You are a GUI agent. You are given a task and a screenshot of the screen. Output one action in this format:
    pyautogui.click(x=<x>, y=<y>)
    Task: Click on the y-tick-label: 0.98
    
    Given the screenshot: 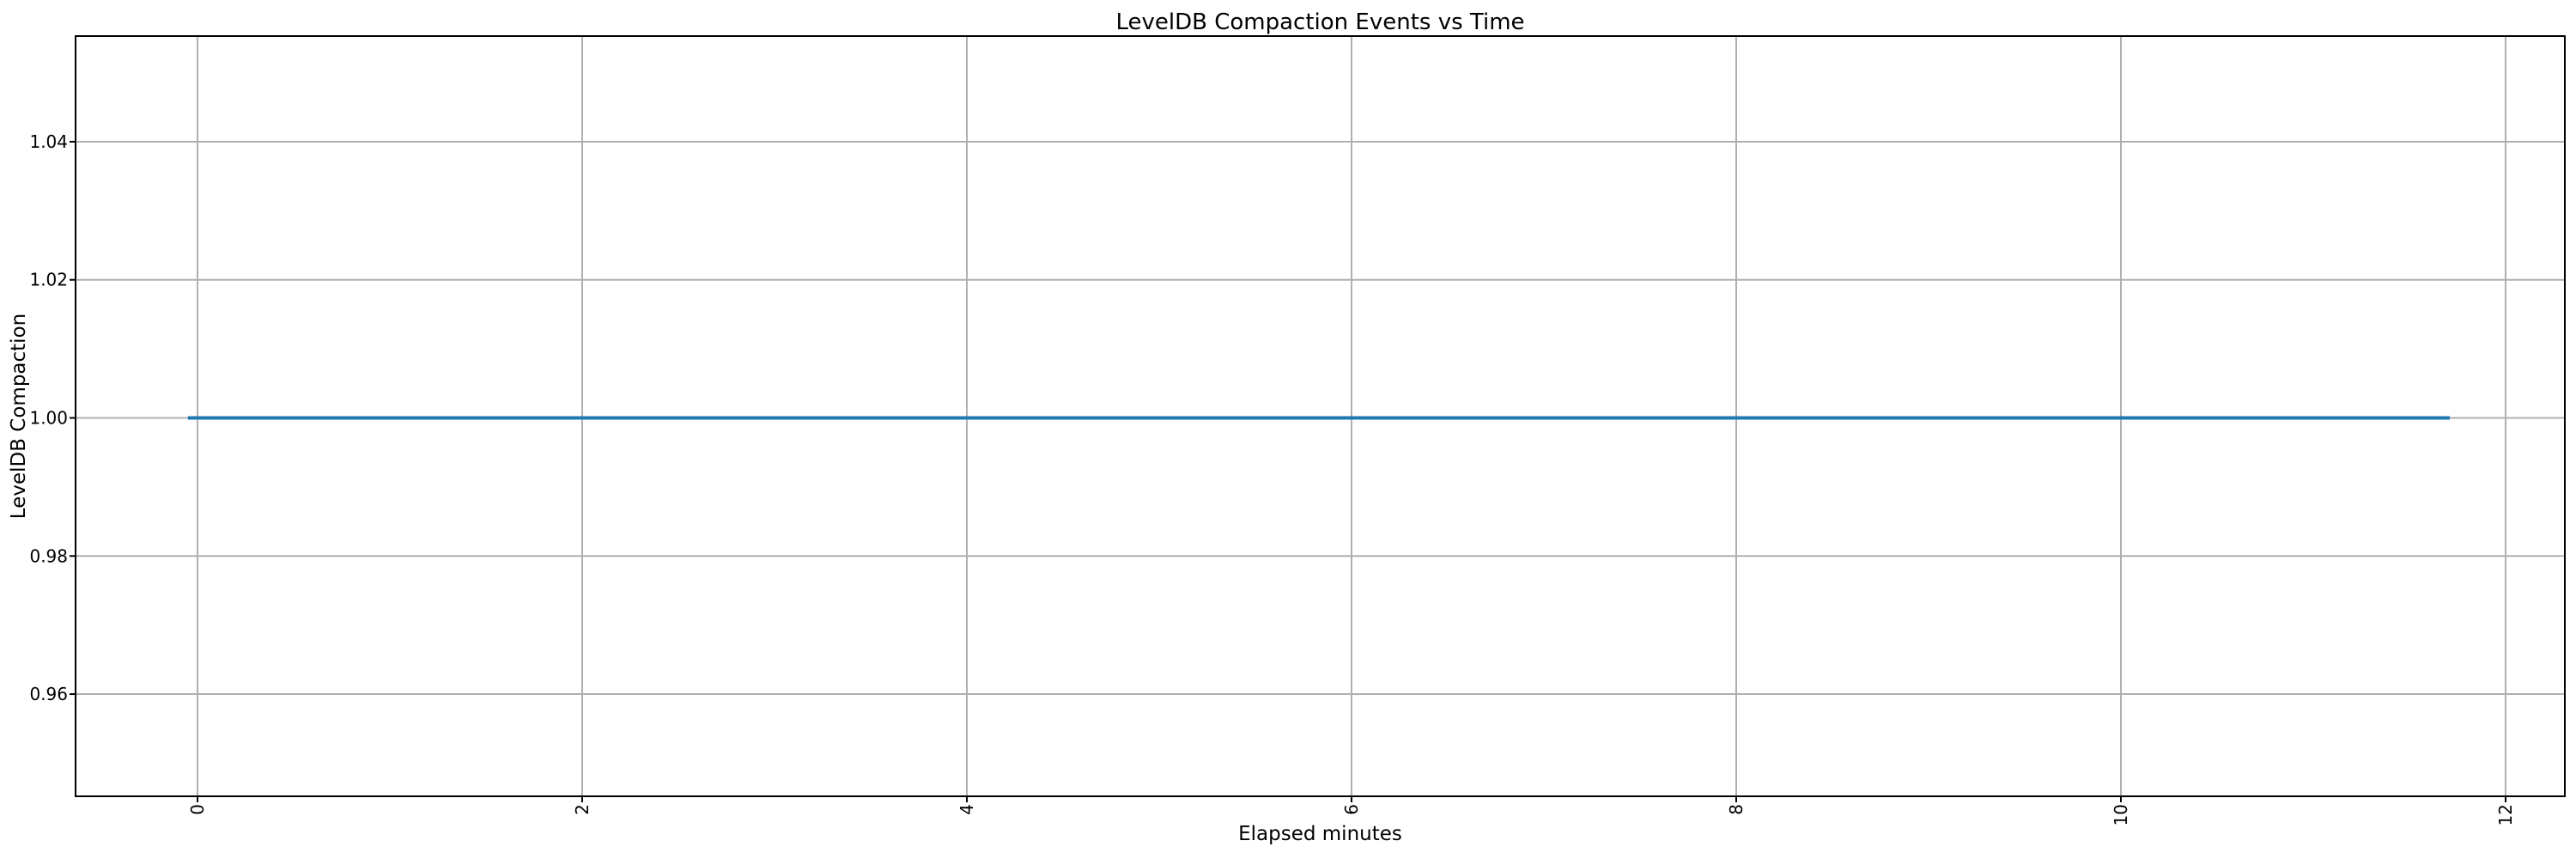 What is the action you would take?
    pyautogui.click(x=48, y=555)
    